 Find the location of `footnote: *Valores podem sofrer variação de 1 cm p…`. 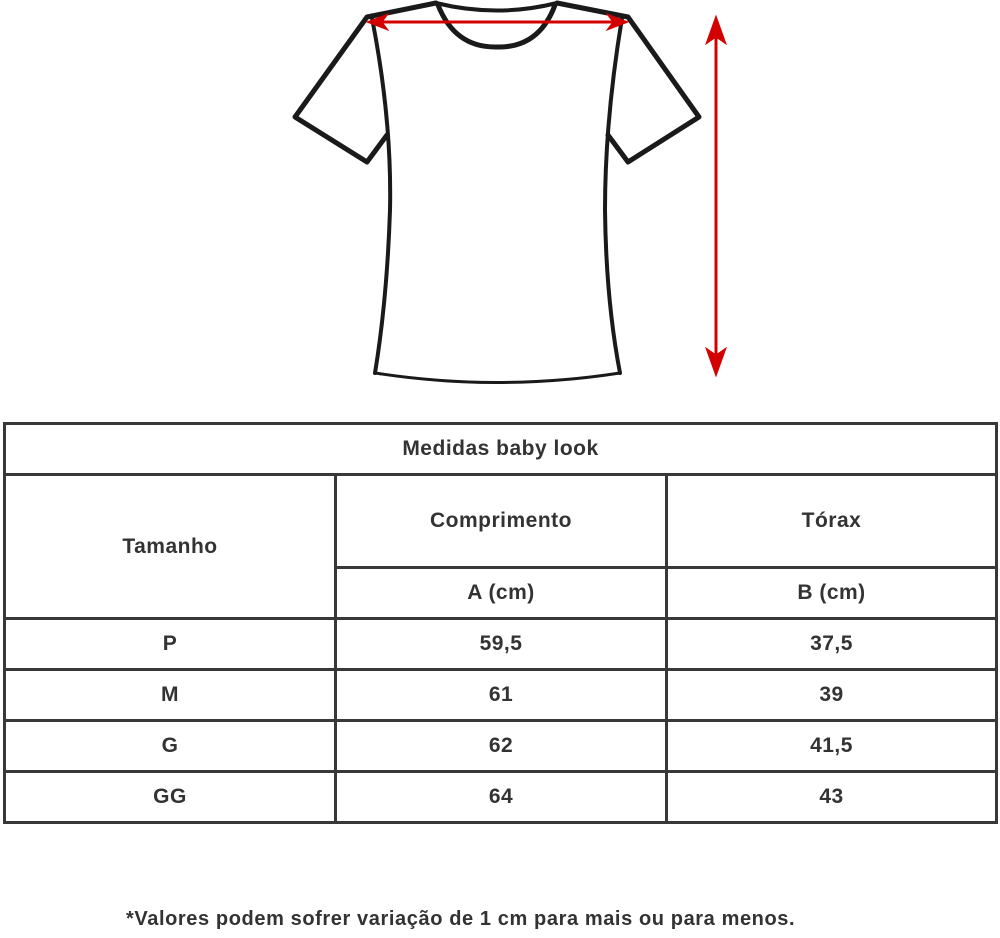

footnote: *Valores podem sofrer variação de 1 cm p… is located at coordinates (461, 919).